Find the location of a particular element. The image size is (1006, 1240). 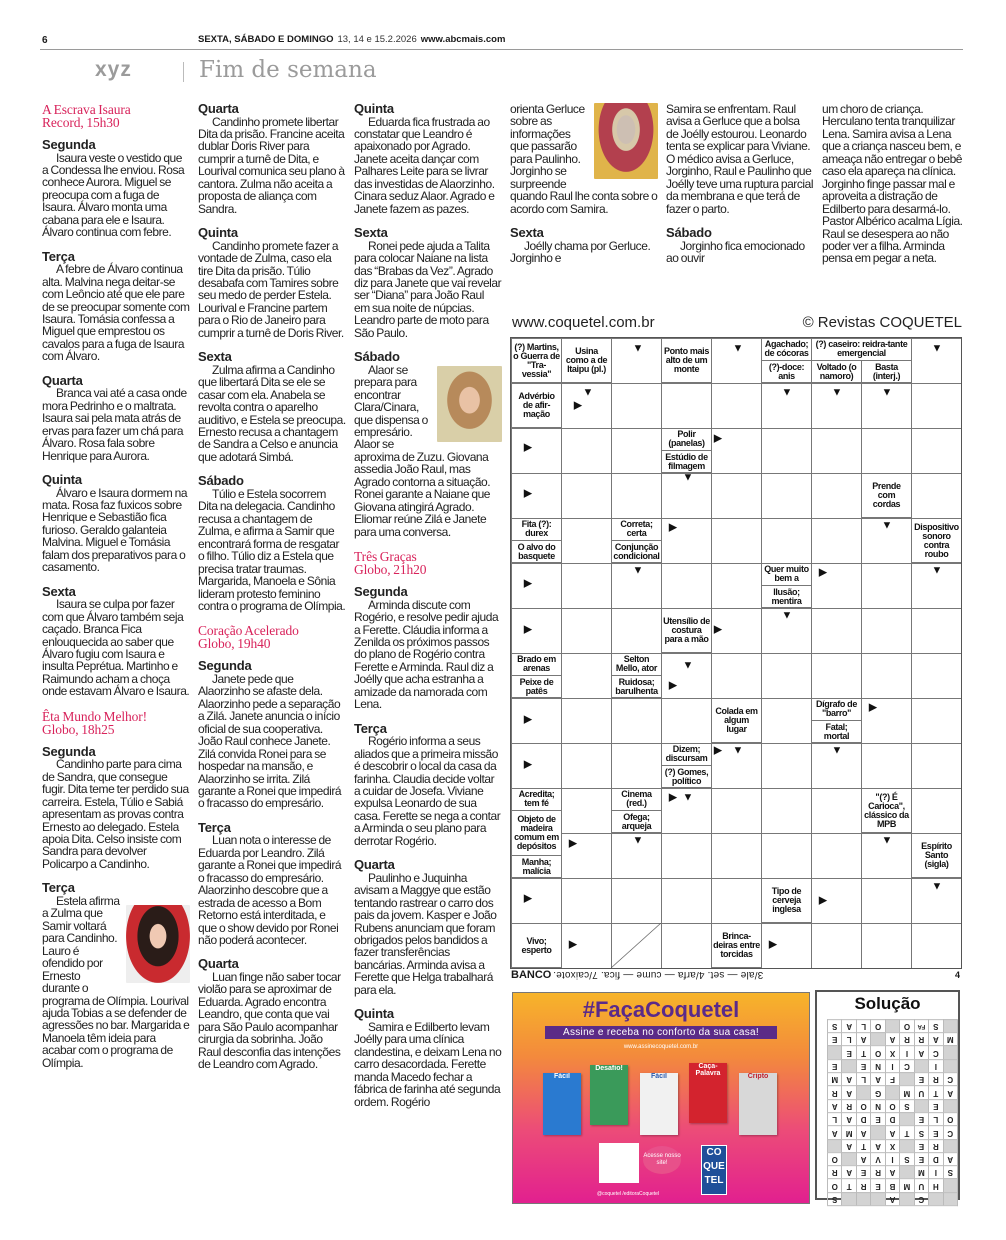

day-heading: Segunda is located at coordinates (381, 592).